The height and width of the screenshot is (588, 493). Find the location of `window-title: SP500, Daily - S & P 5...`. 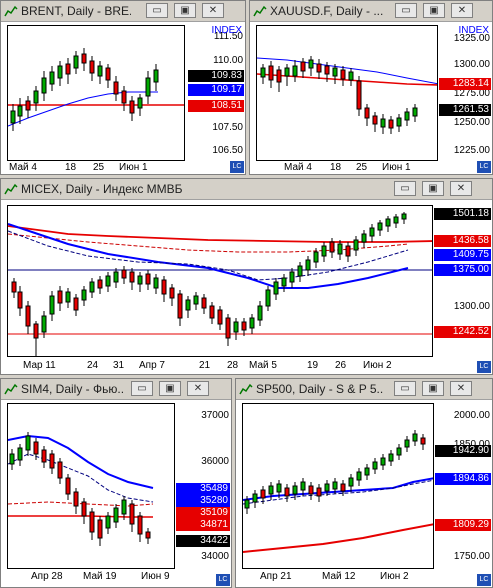

window-title: SP500, Daily - S & P 5... is located at coordinates (320, 389).